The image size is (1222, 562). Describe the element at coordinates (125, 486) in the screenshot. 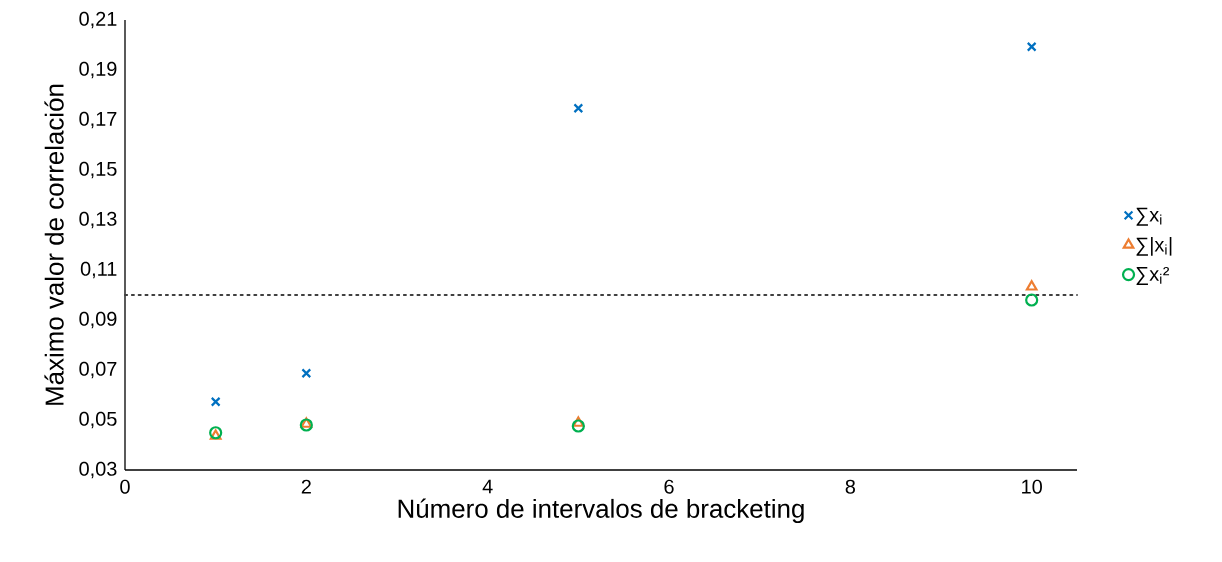

I see `x-tick-label: 0` at that location.